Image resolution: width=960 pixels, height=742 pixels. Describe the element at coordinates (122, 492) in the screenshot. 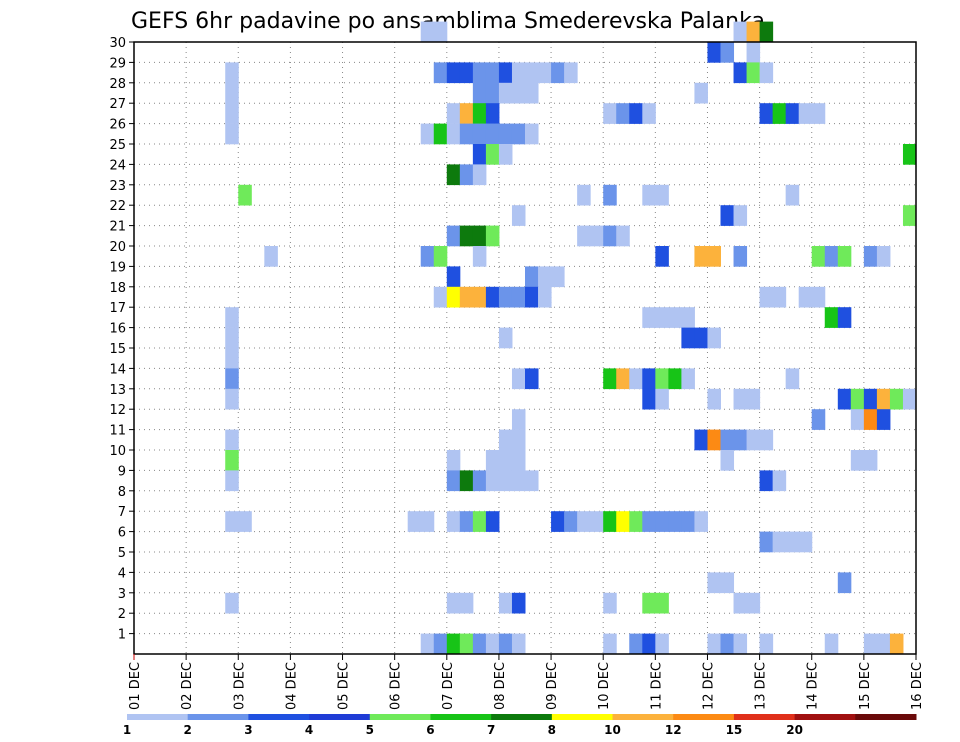

I see `y-tick-label: 8` at that location.